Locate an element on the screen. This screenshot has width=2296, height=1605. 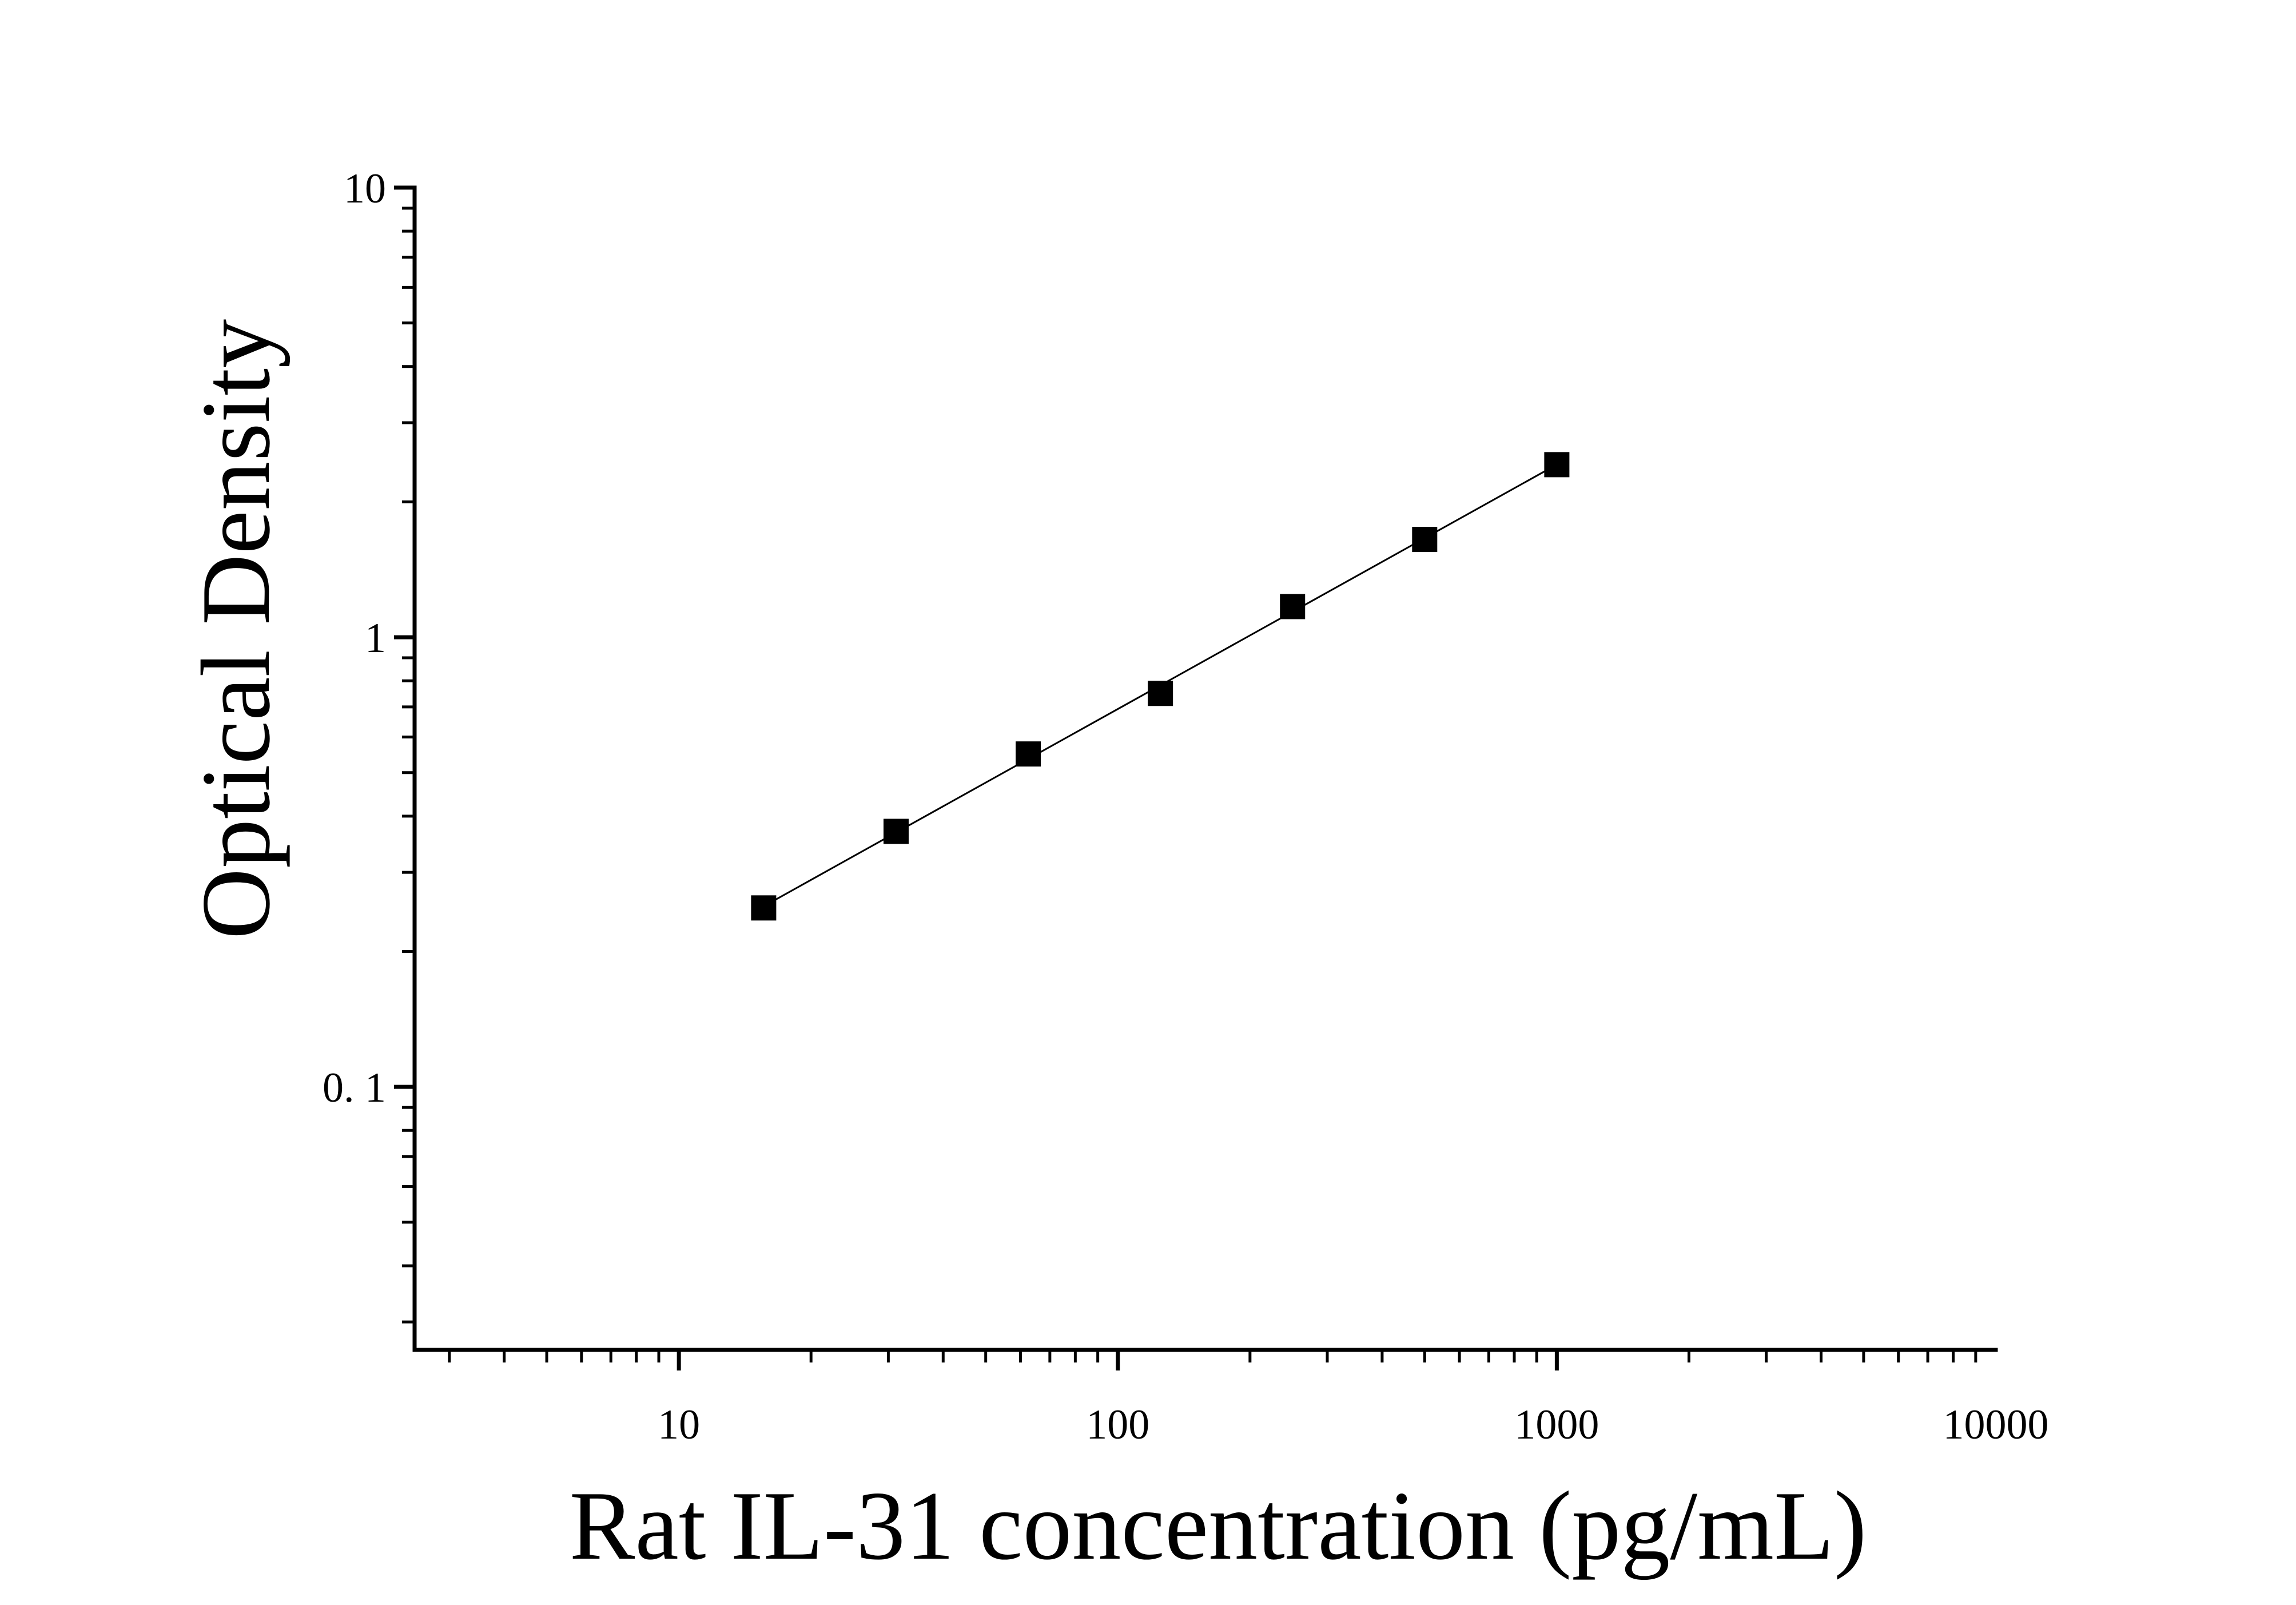
y-tick-label: 10 is located at coordinates (365, 188).